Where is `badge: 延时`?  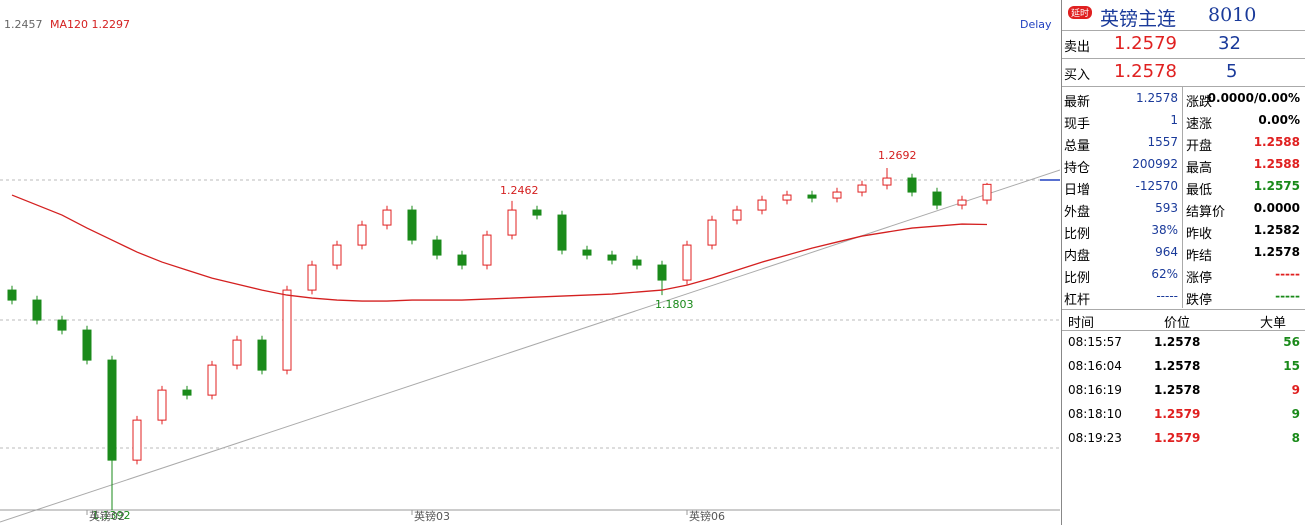 badge: 延时 is located at coordinates (1080, 12).